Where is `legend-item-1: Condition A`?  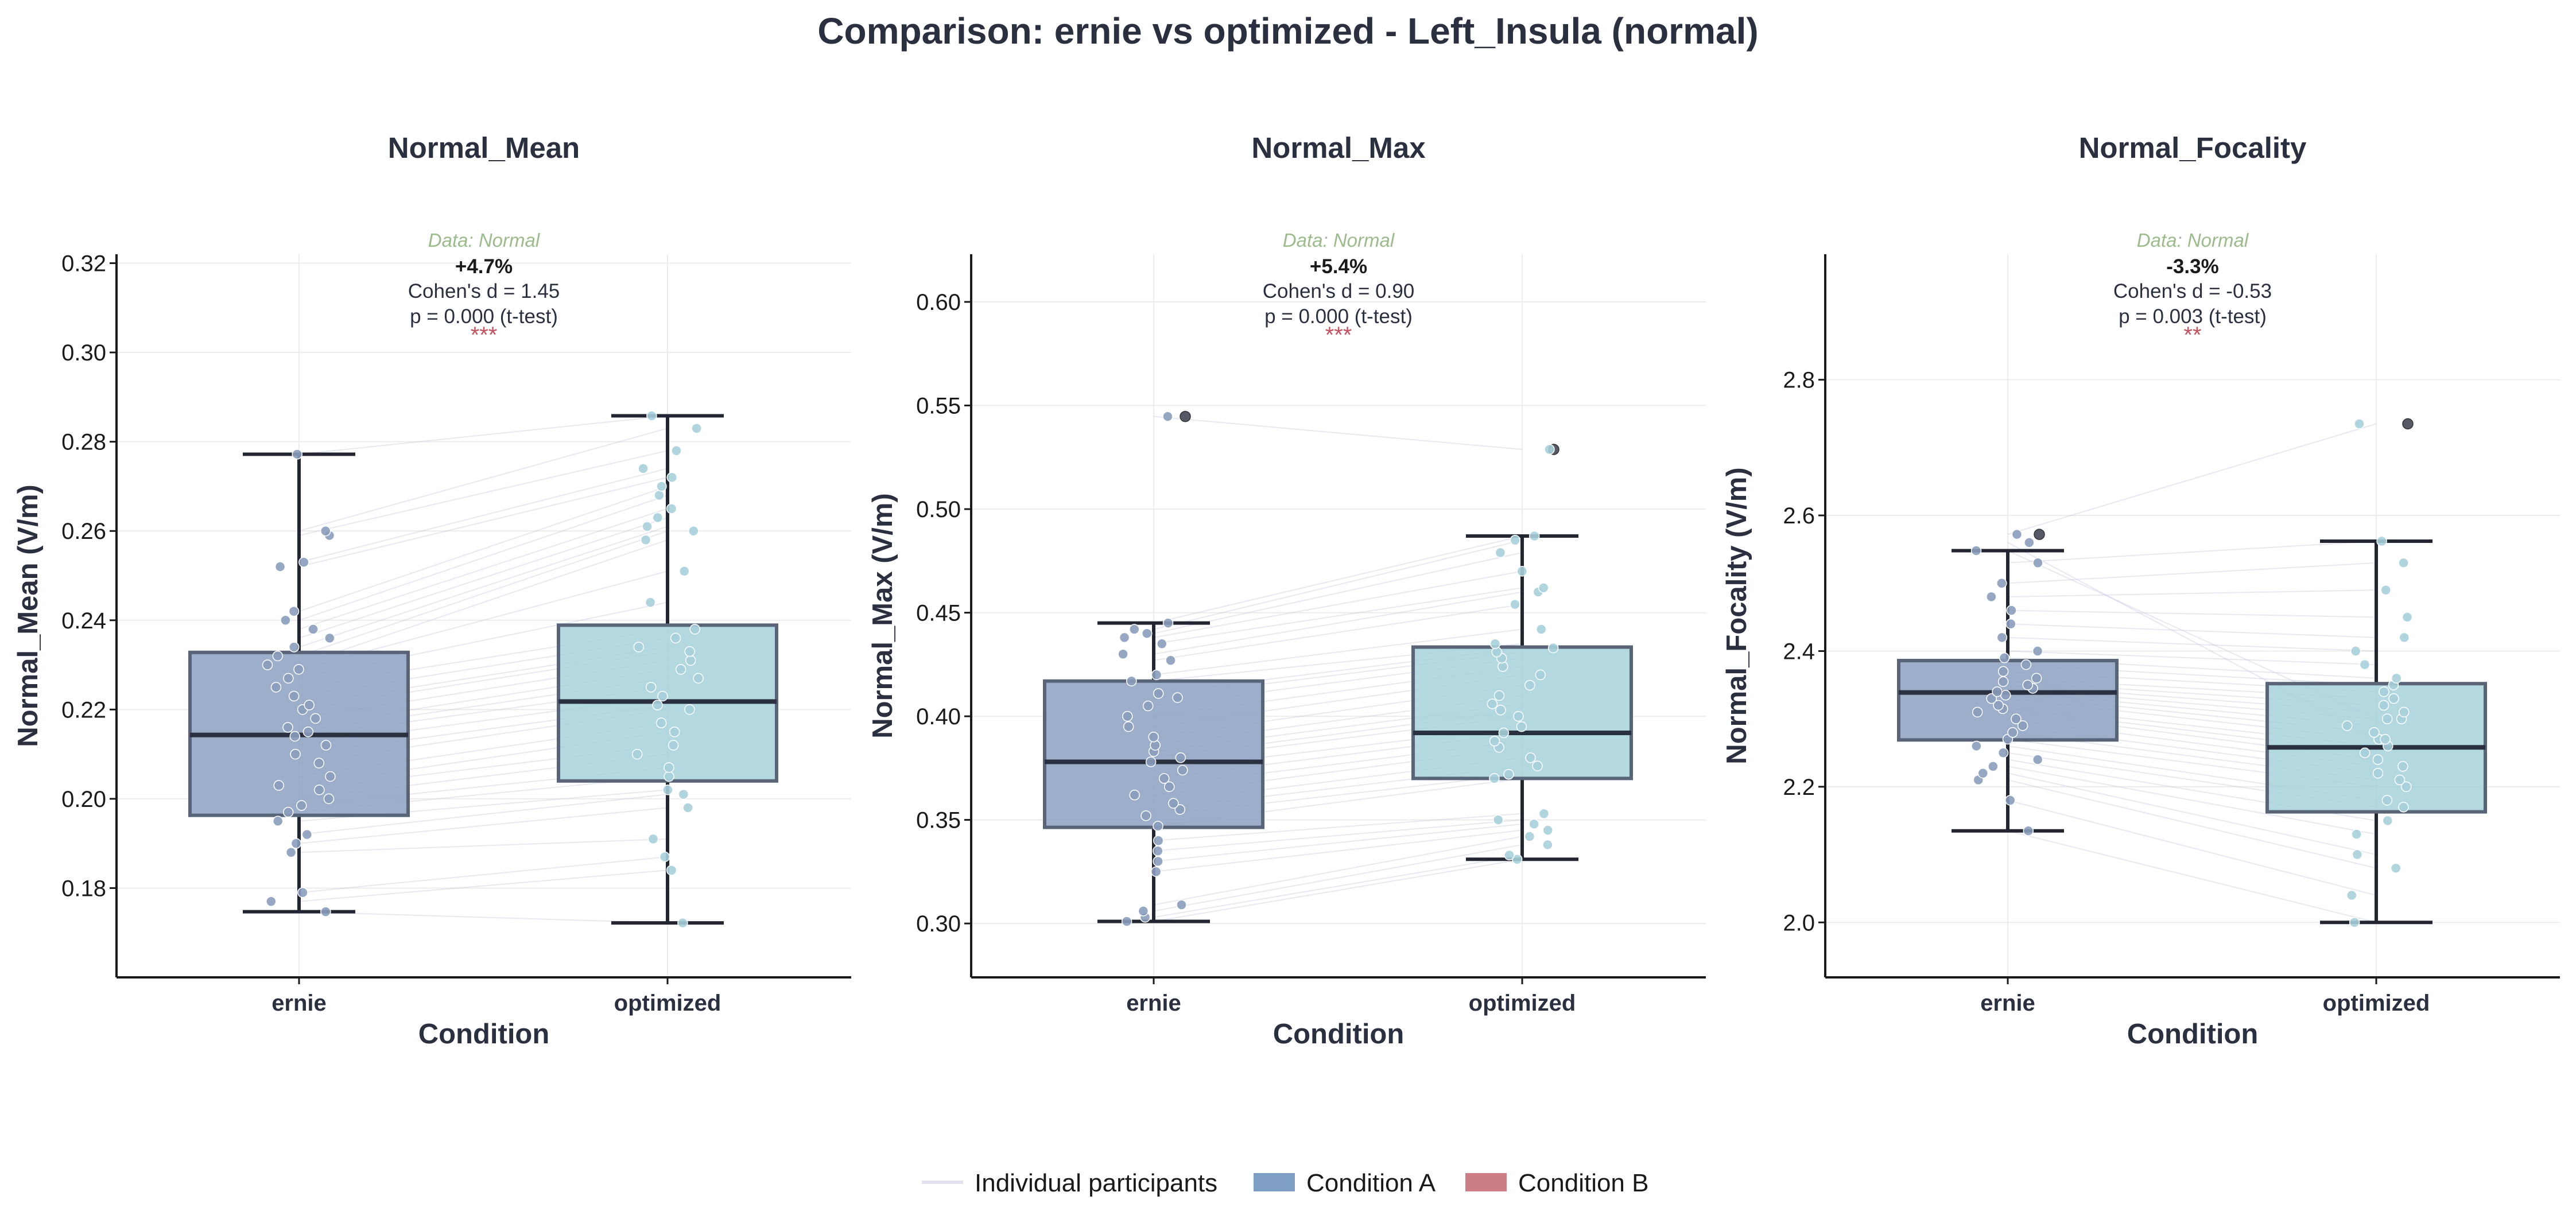
legend-item-1: Condition A is located at coordinates (1345, 1183).